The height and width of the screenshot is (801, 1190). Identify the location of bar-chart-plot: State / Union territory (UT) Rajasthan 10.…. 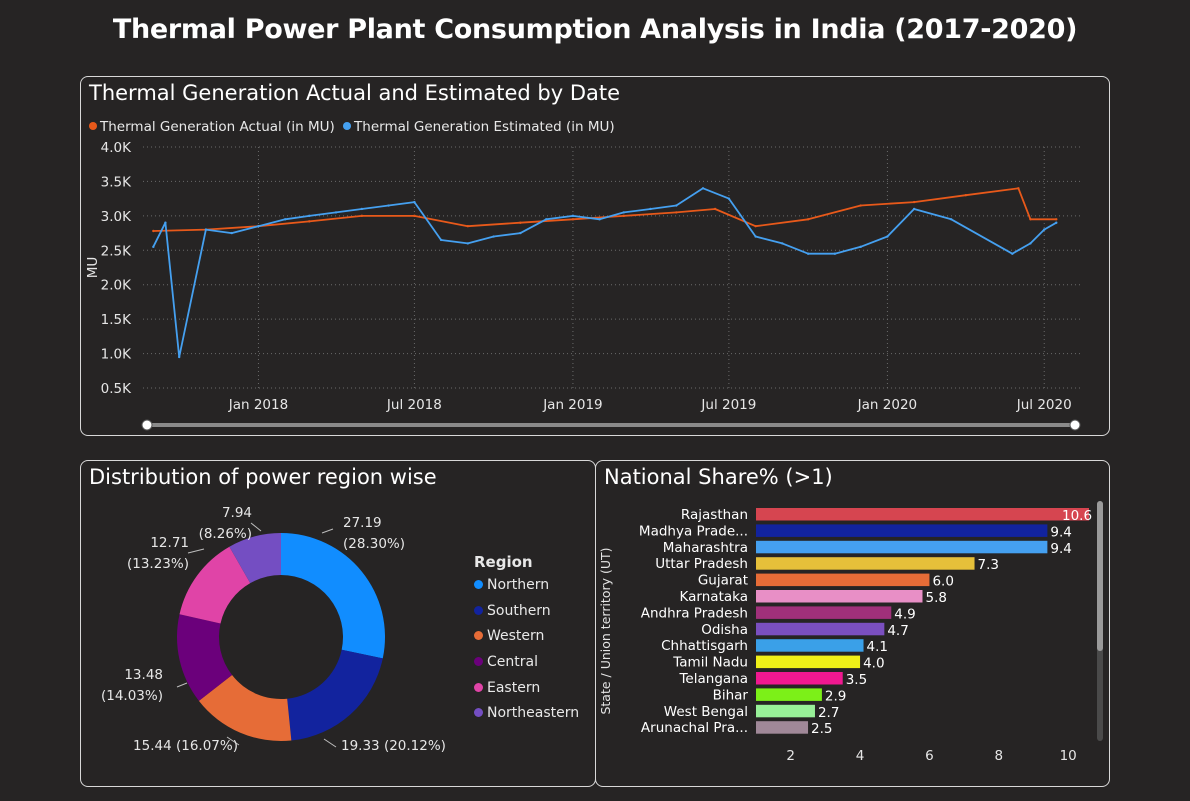
(850, 632).